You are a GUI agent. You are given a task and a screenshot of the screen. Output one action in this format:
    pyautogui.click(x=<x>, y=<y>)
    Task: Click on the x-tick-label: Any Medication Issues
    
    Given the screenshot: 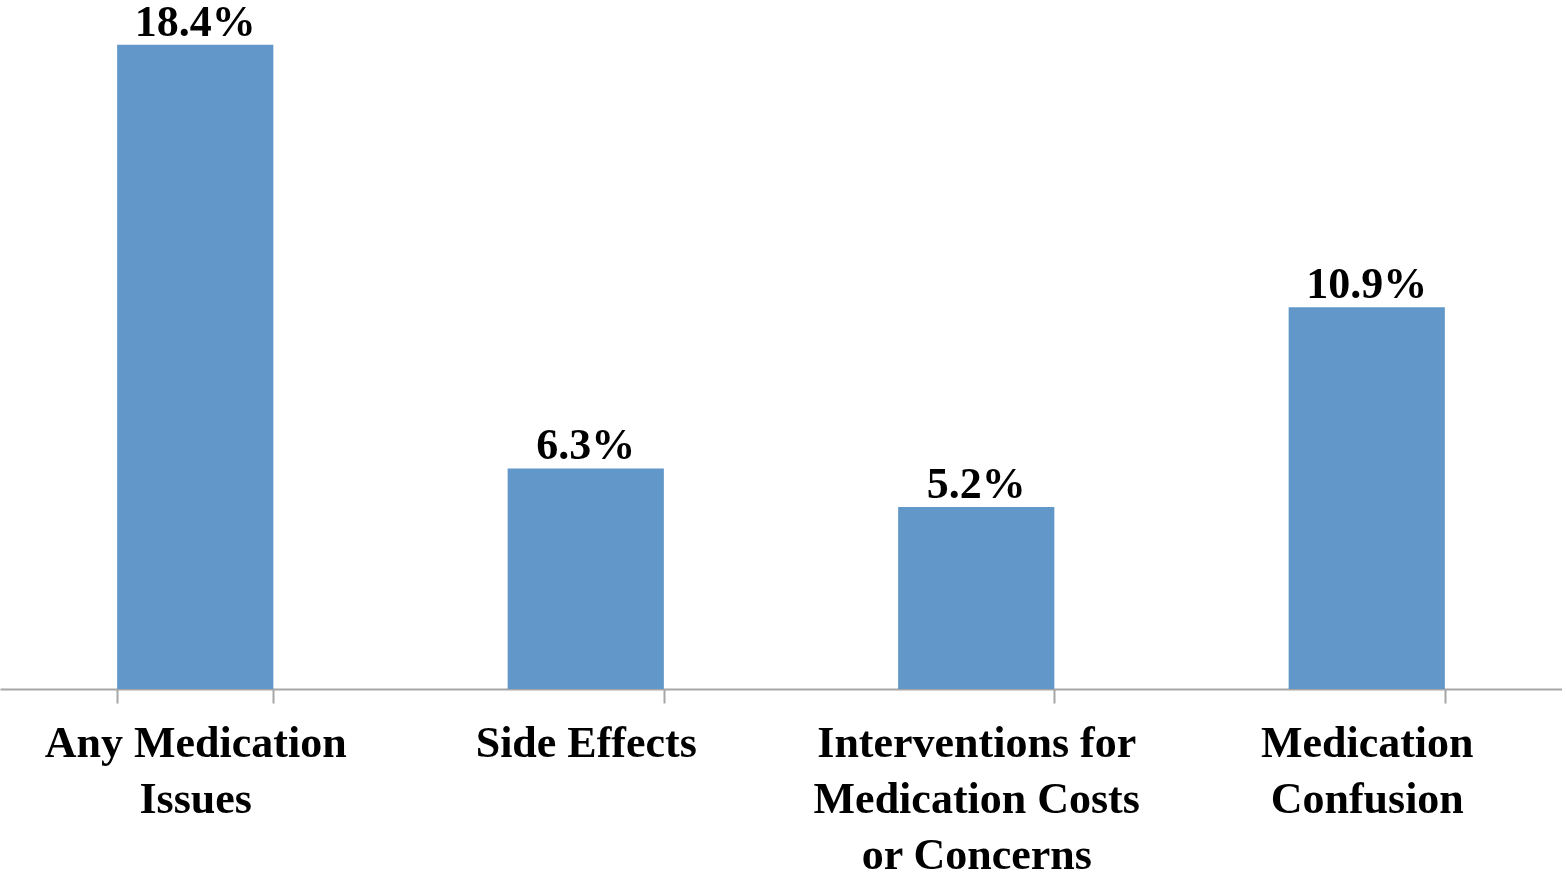 What is the action you would take?
    pyautogui.click(x=195, y=770)
    